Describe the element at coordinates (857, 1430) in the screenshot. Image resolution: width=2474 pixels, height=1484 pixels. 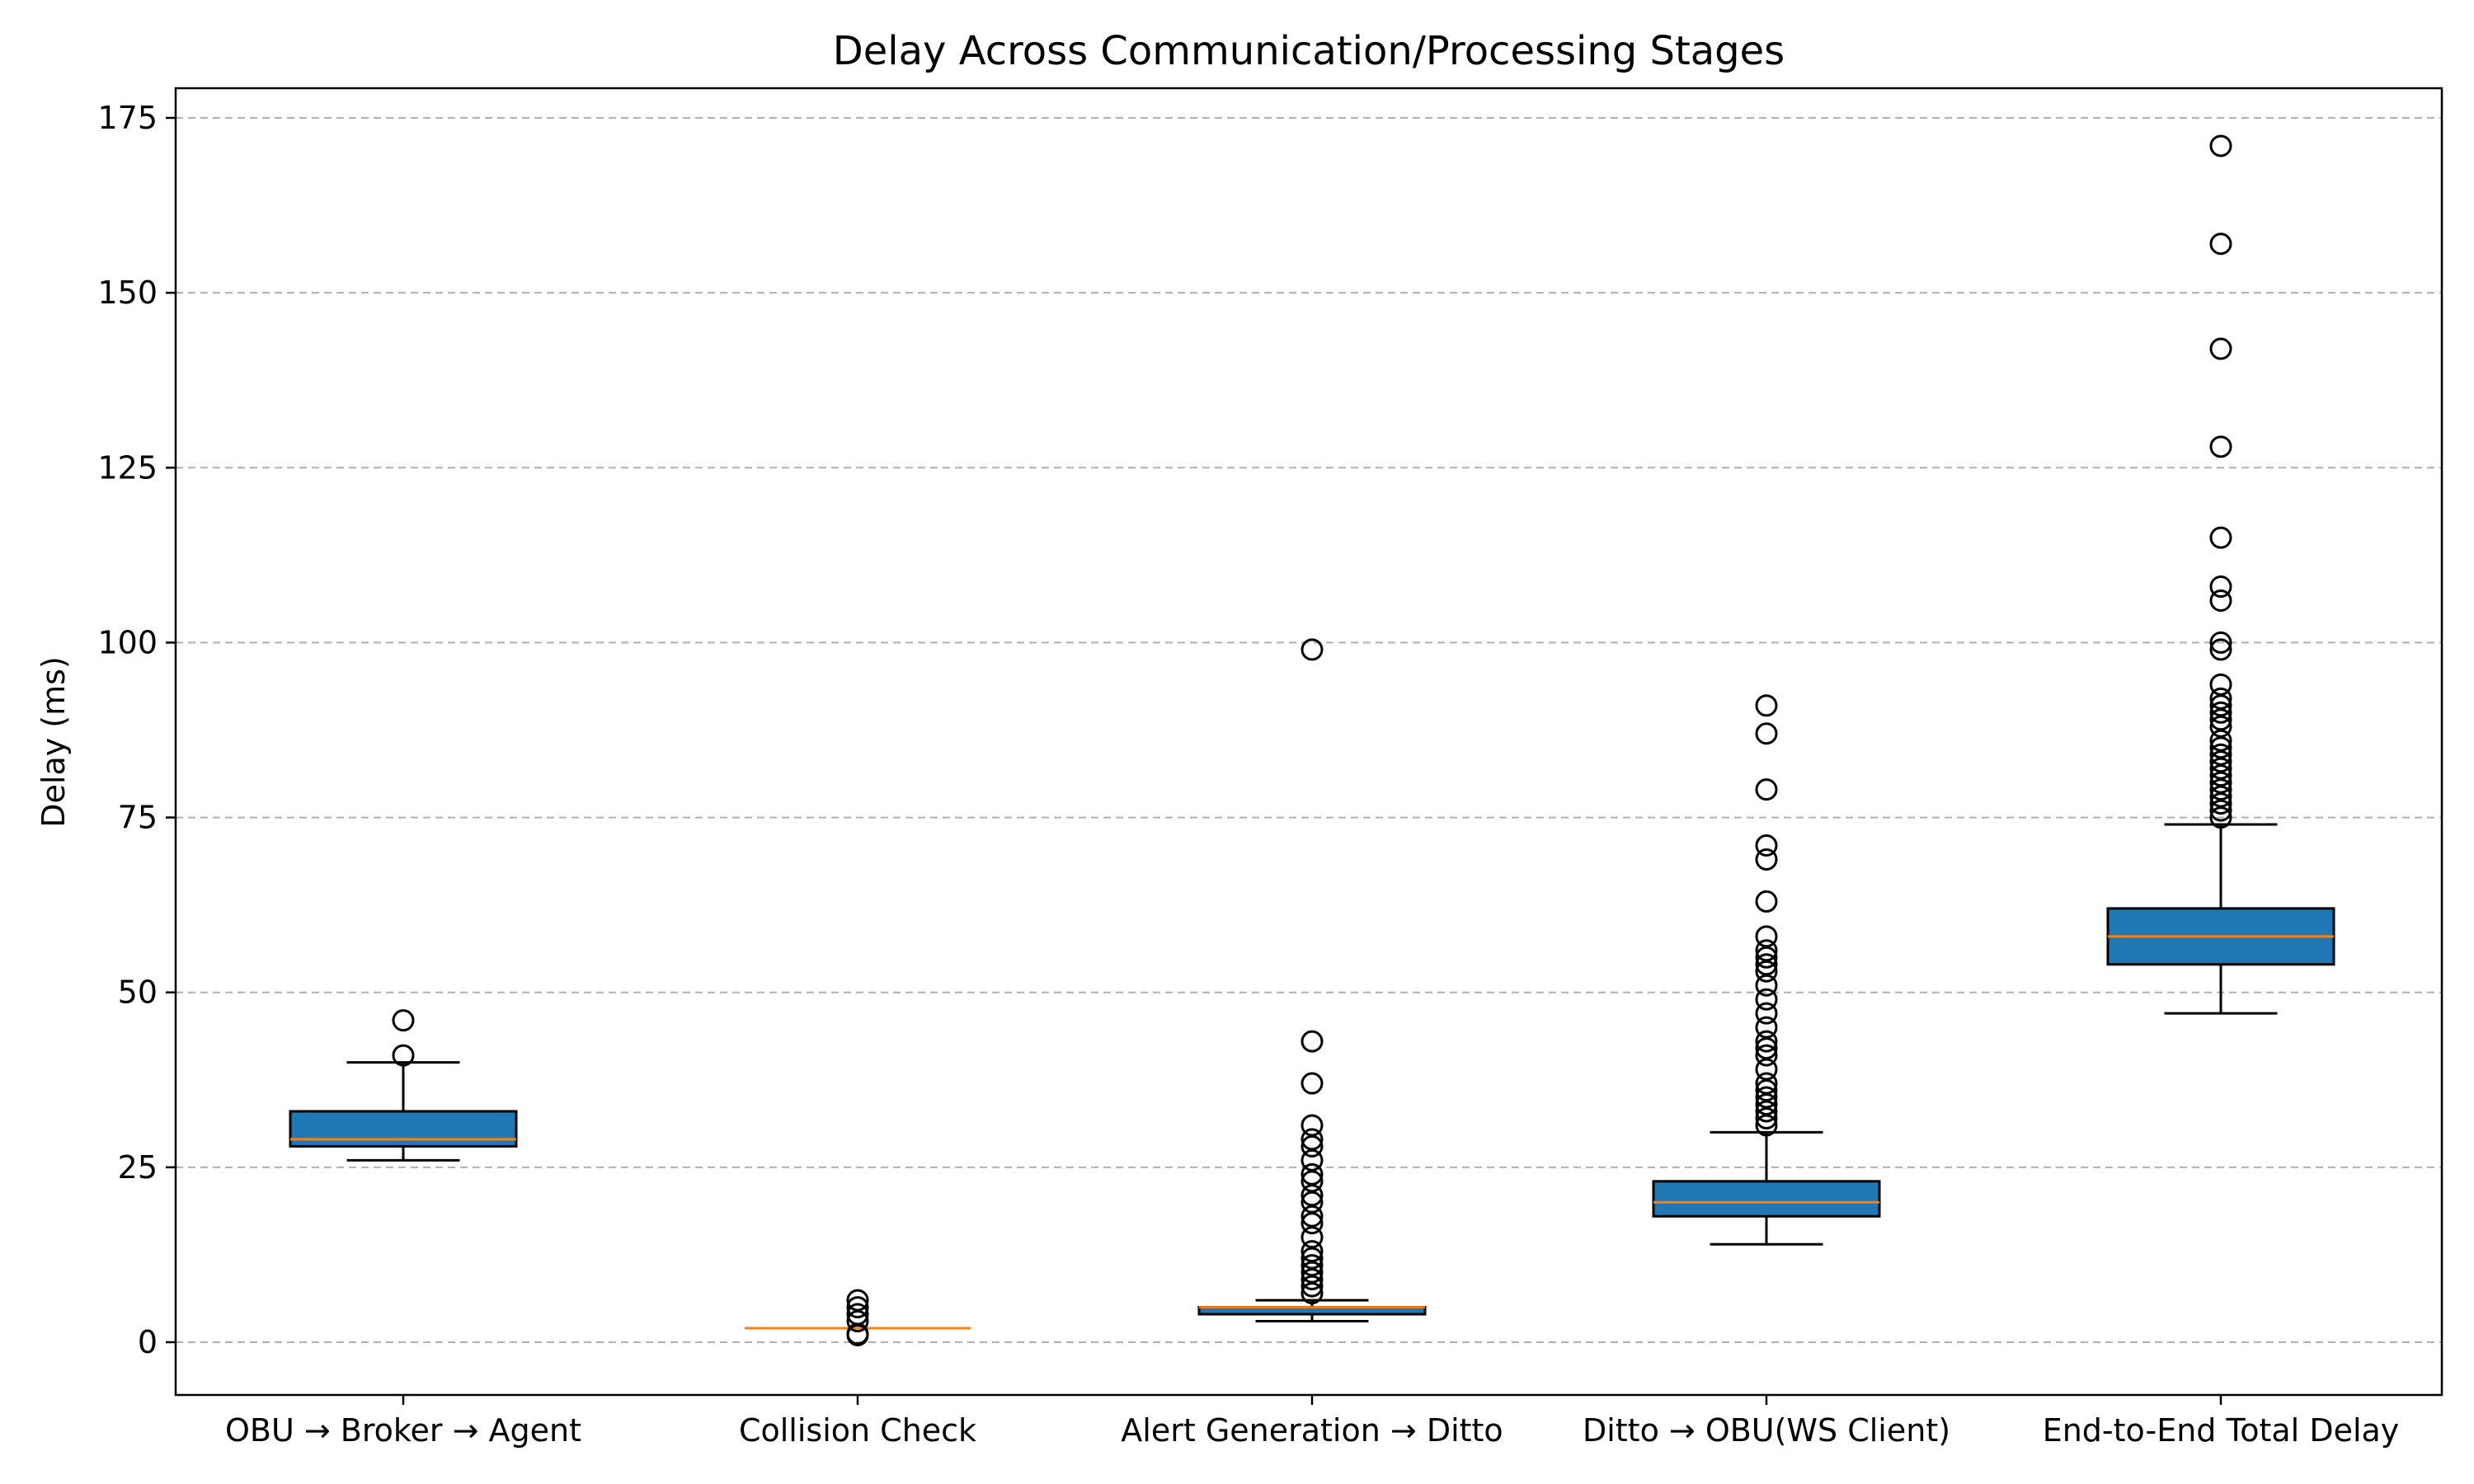
I see `x-tick-label: Collision Check` at that location.